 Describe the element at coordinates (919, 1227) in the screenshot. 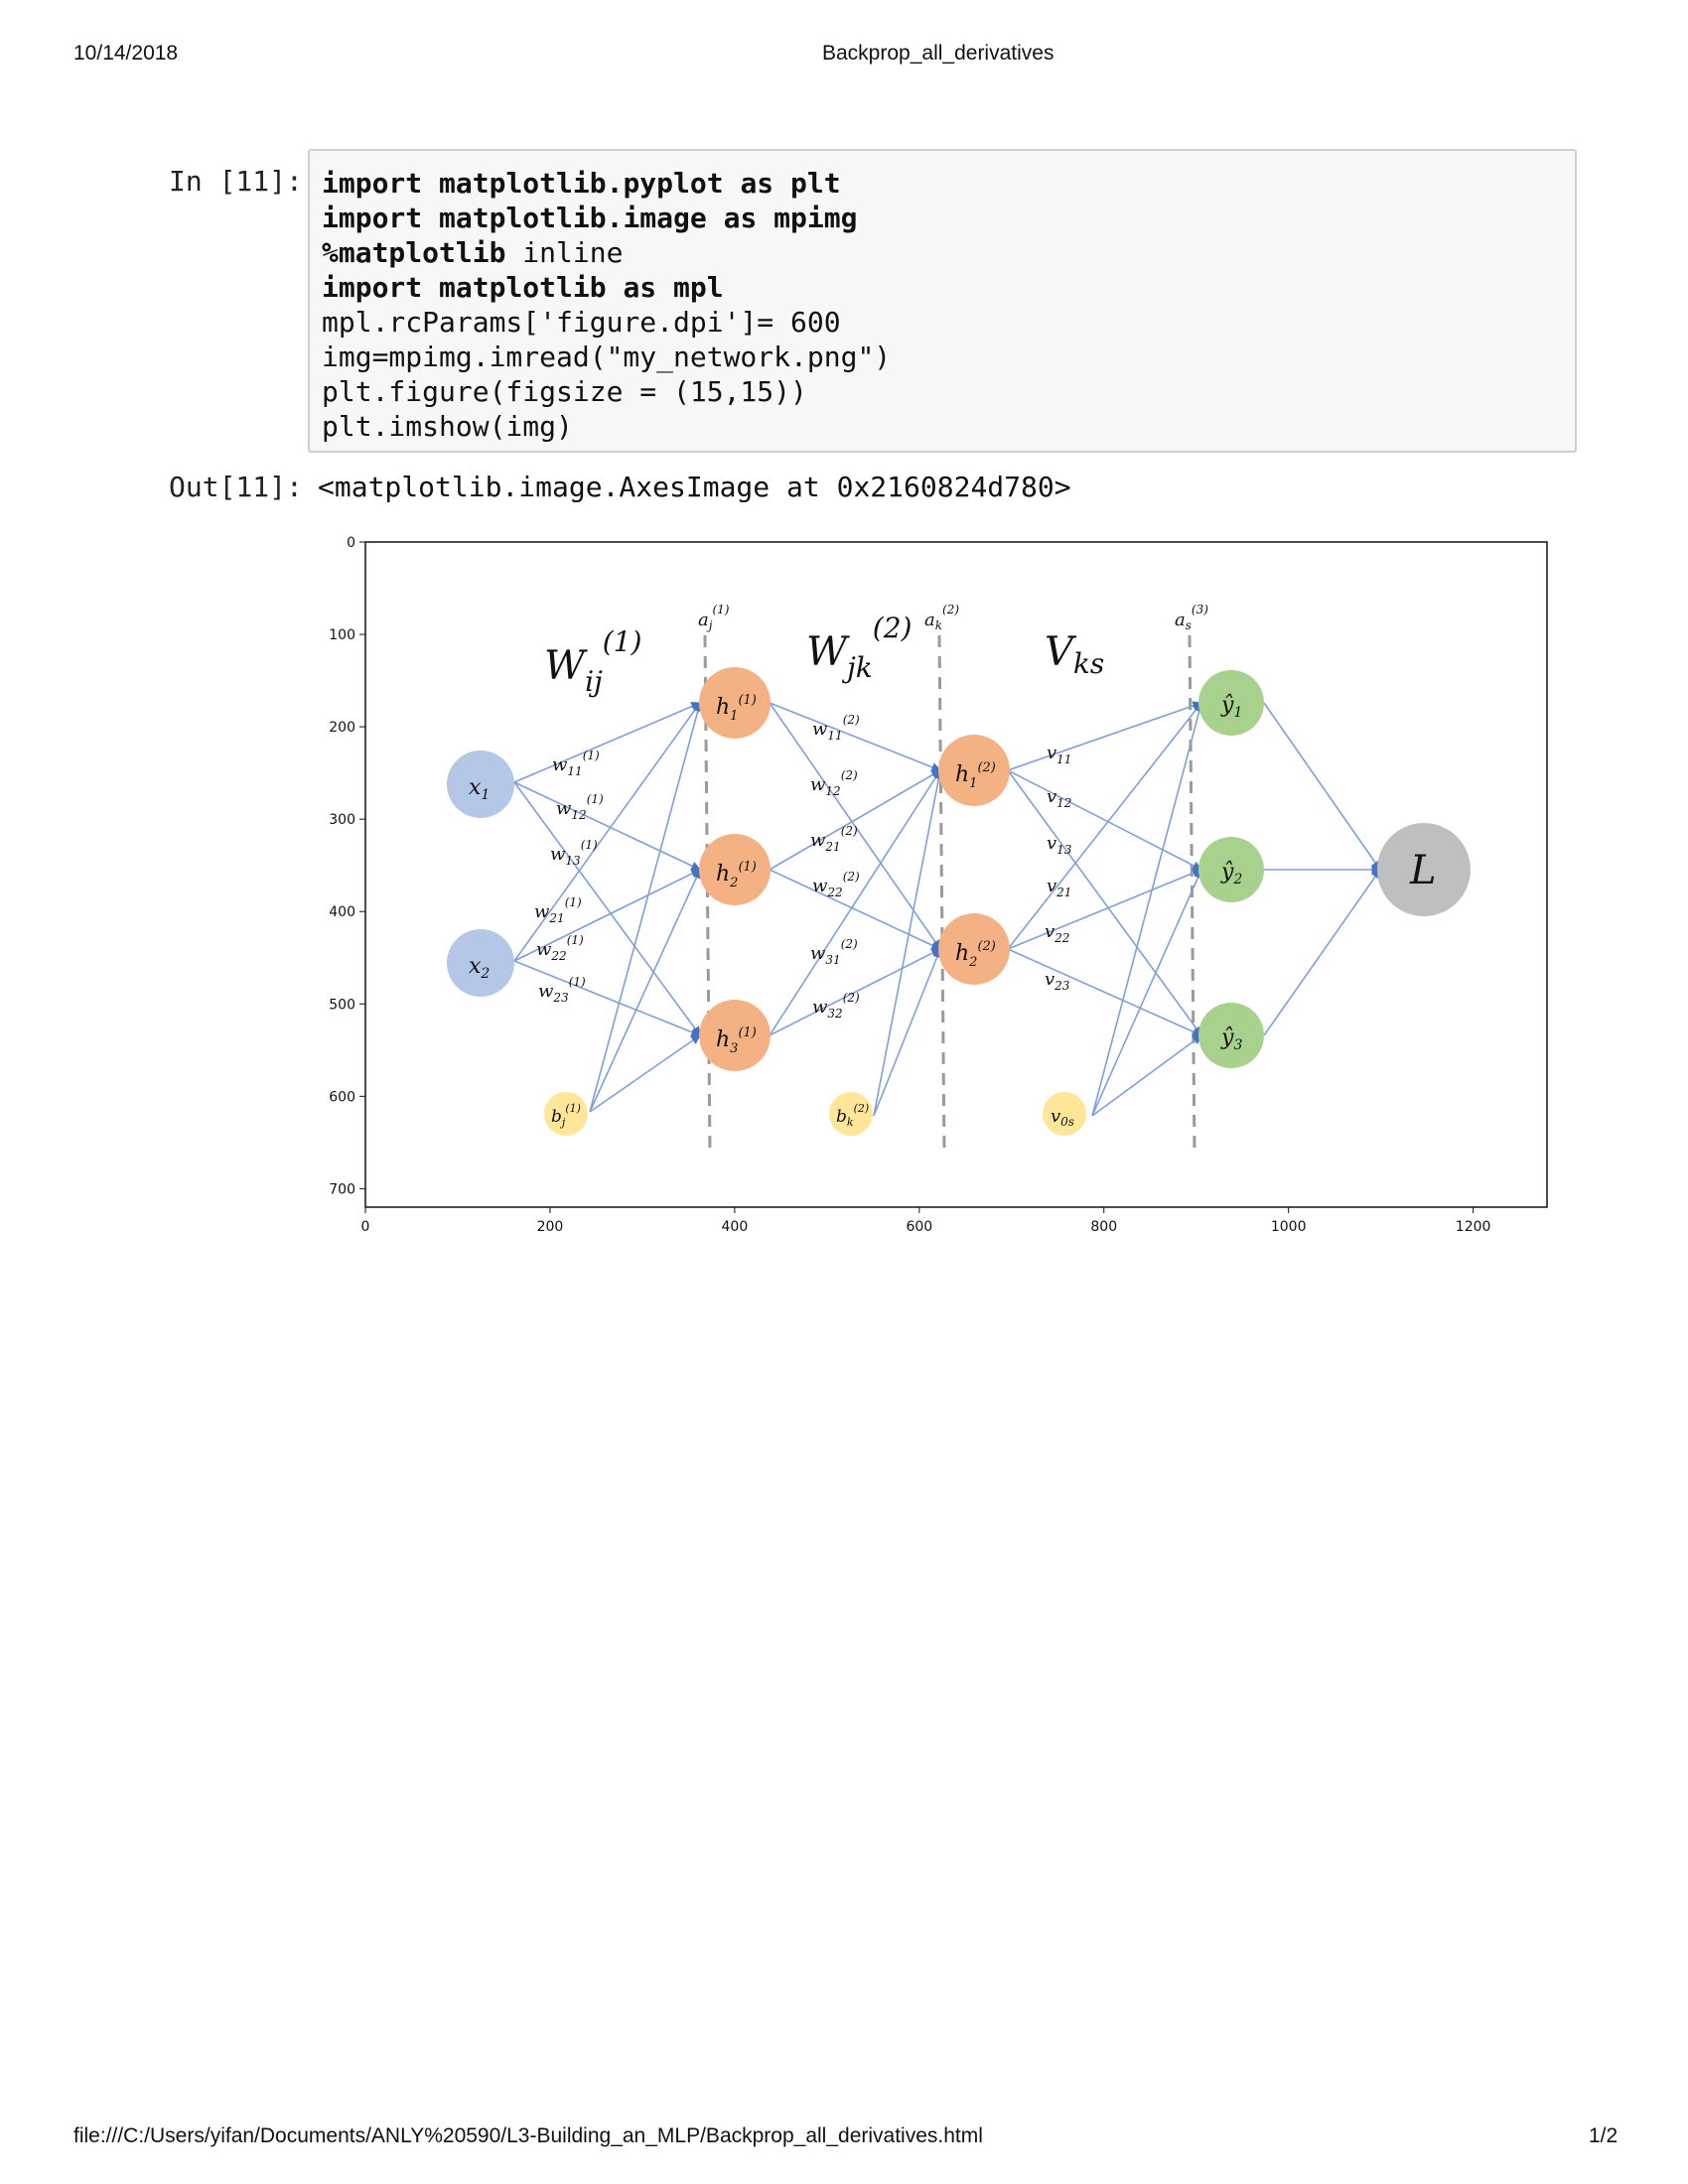

I see `x-tick-label: 600` at that location.